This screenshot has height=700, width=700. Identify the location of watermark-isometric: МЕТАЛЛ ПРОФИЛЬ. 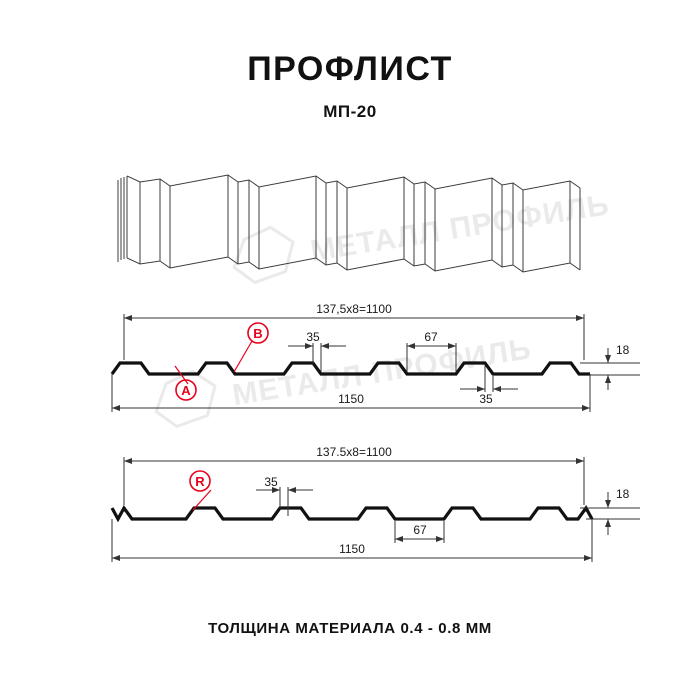
(422, 236).